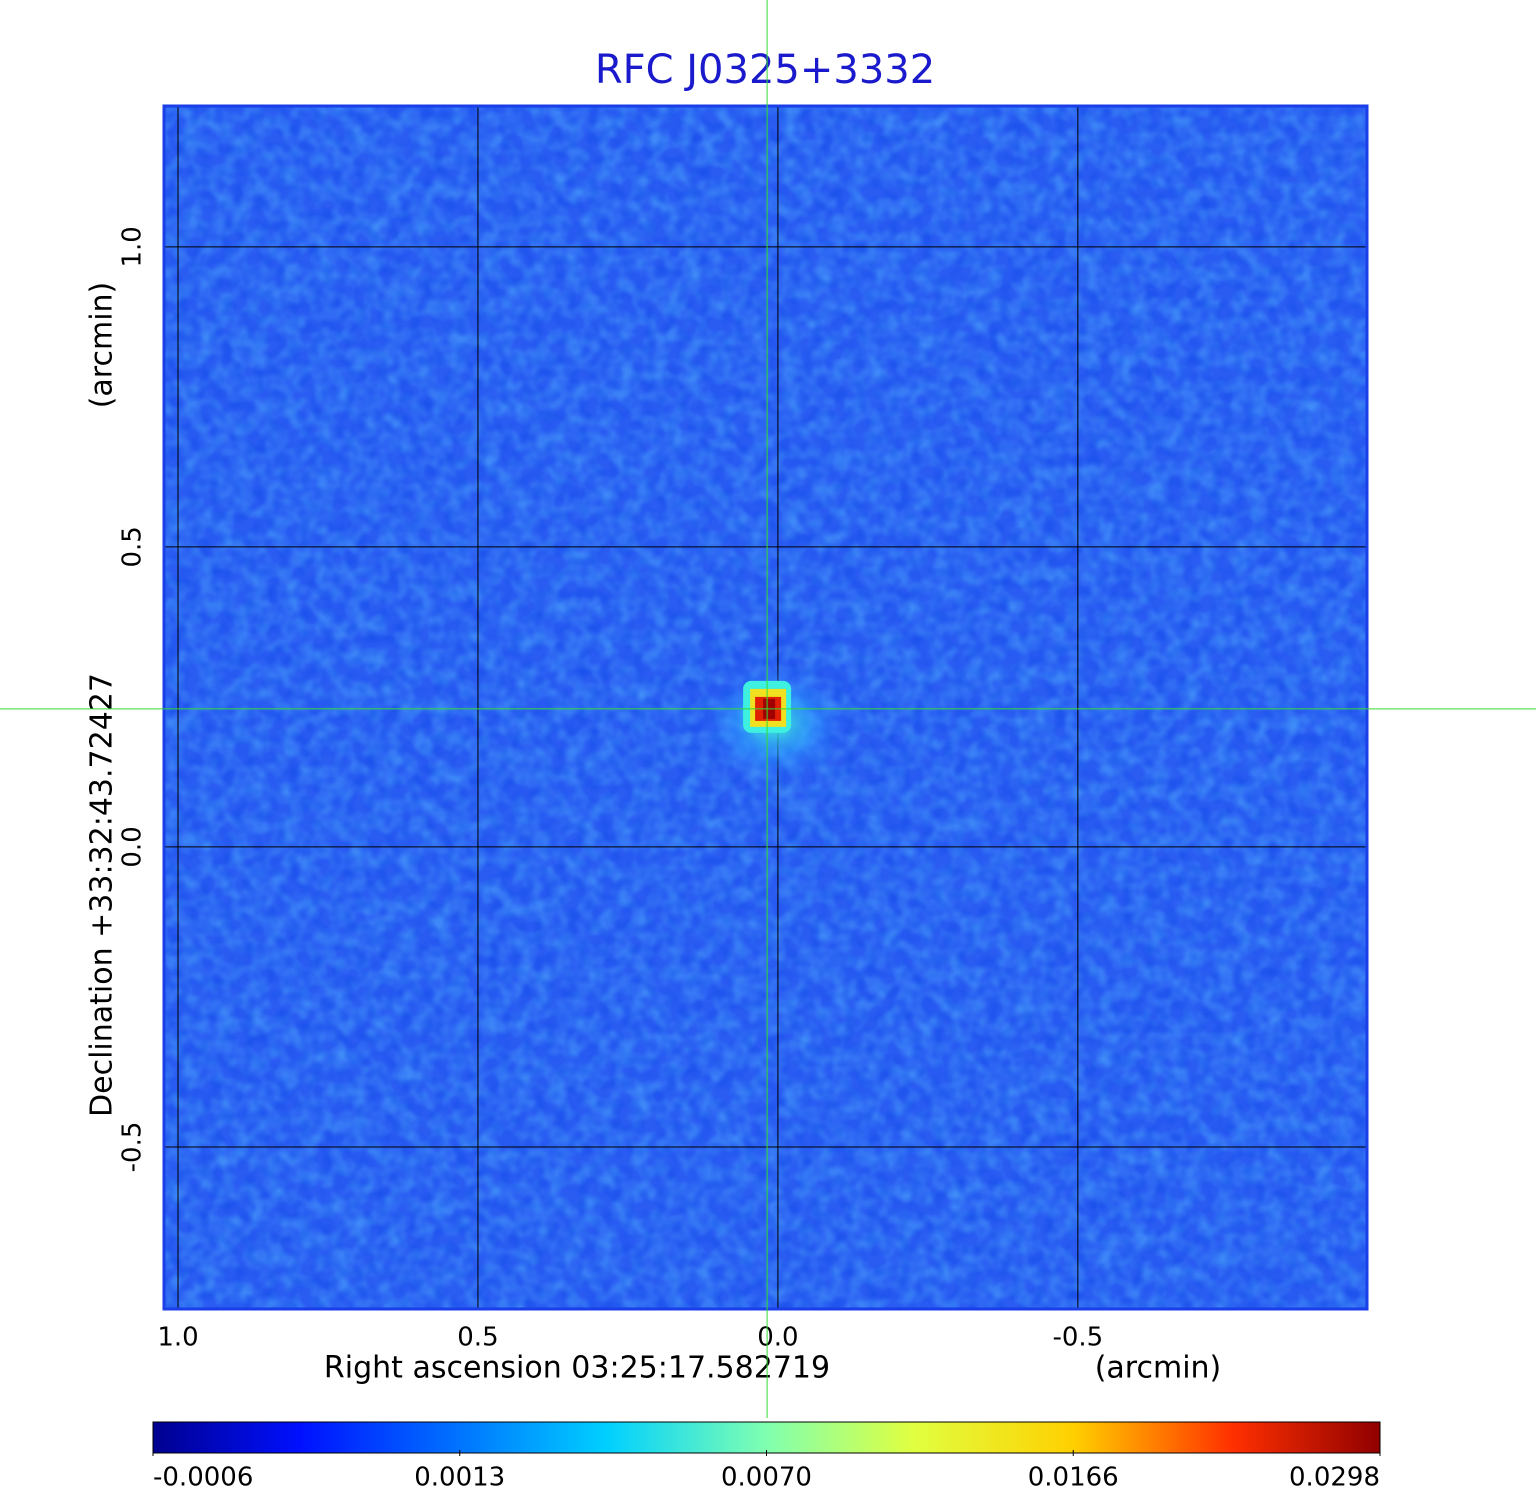 The image size is (1536, 1511). What do you see at coordinates (133, 1147) in the screenshot?
I see `y-tick-label: -0.5` at bounding box center [133, 1147].